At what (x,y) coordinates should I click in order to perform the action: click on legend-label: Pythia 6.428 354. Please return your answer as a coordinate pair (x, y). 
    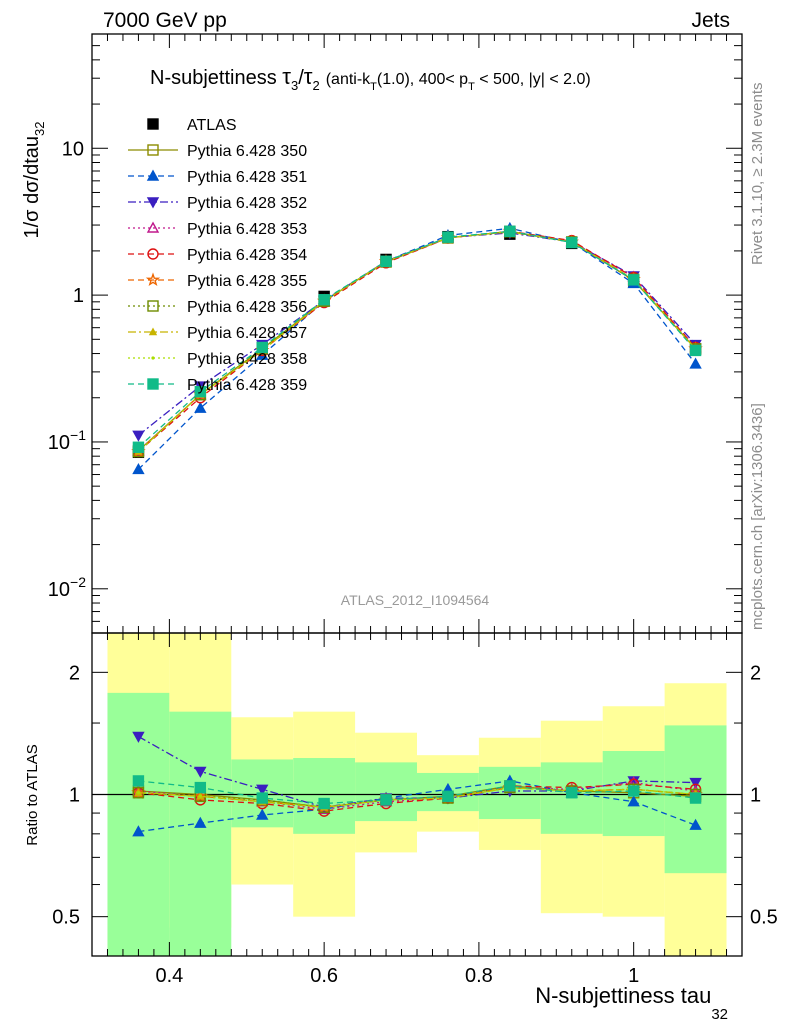
    Looking at the image, I should click on (247, 255).